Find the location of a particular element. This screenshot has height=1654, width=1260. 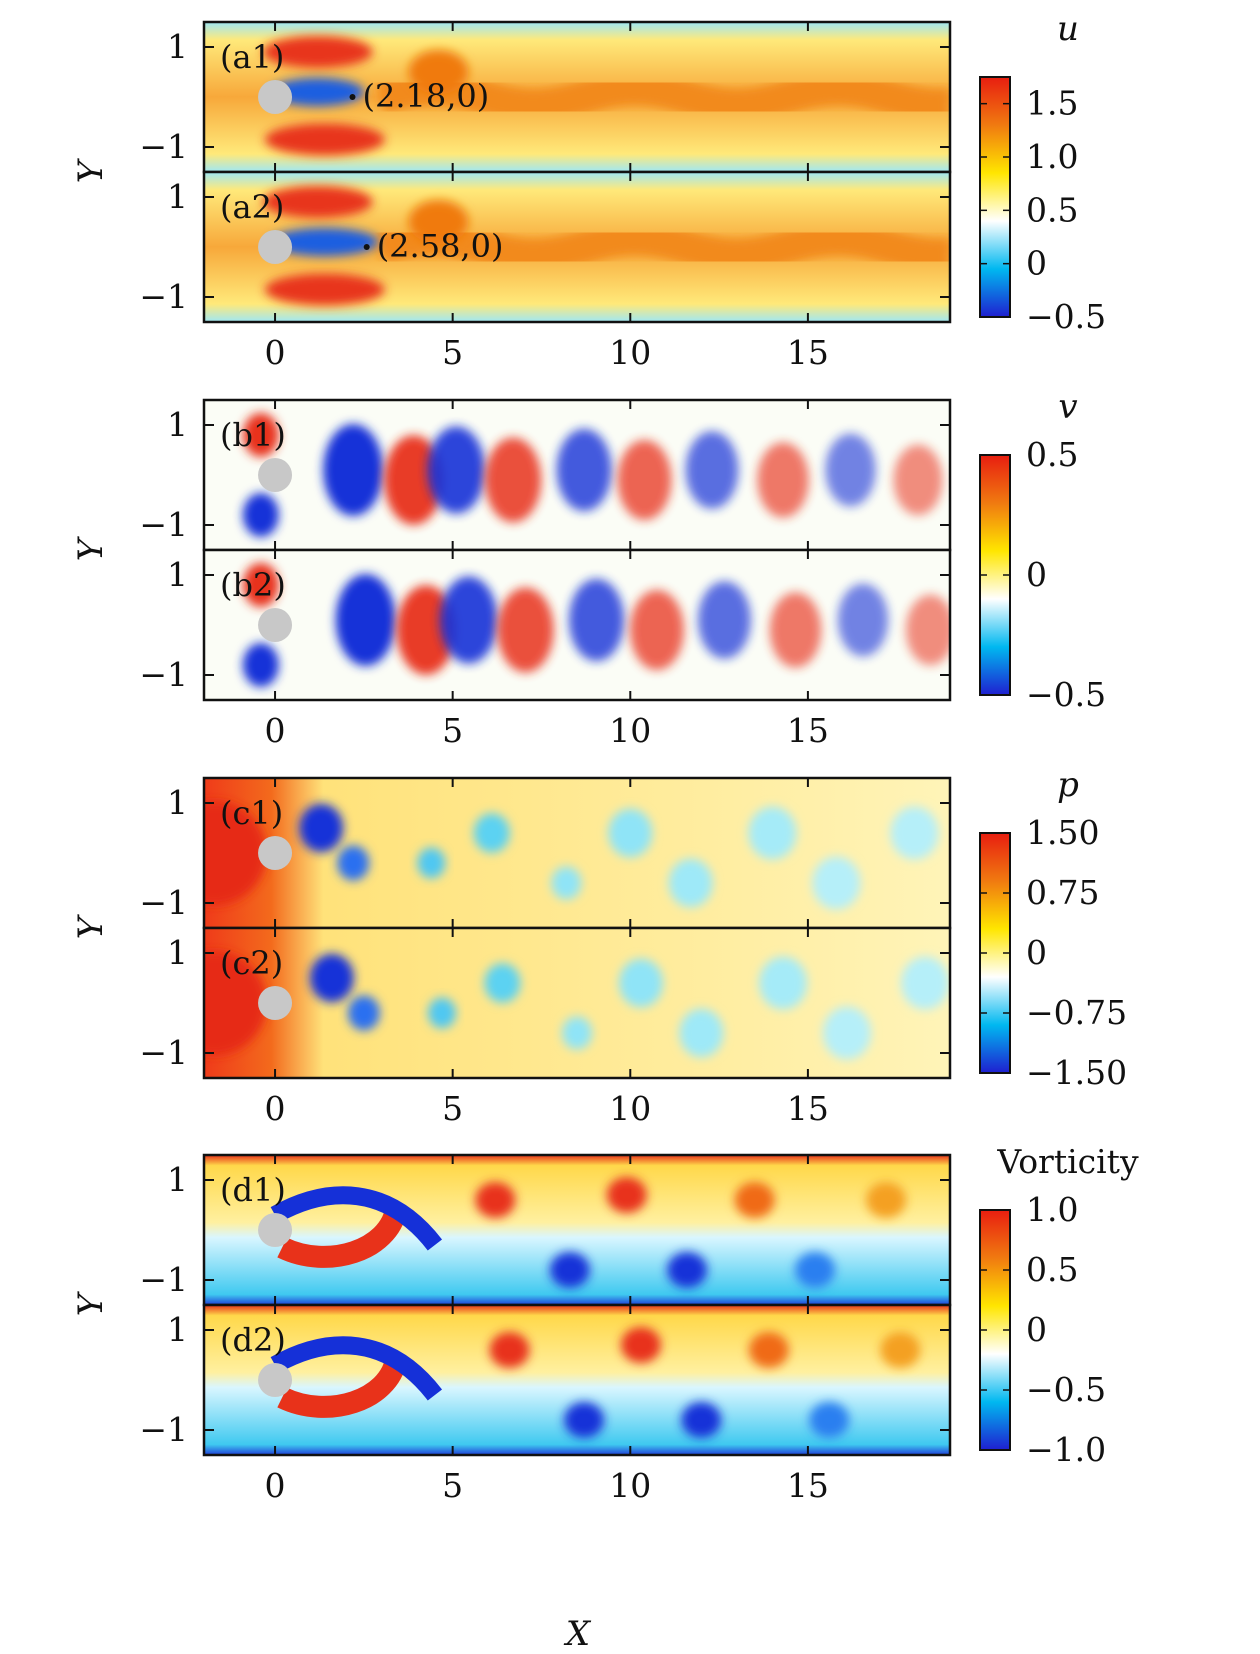

wake-core is located at coordinates (663, 247).